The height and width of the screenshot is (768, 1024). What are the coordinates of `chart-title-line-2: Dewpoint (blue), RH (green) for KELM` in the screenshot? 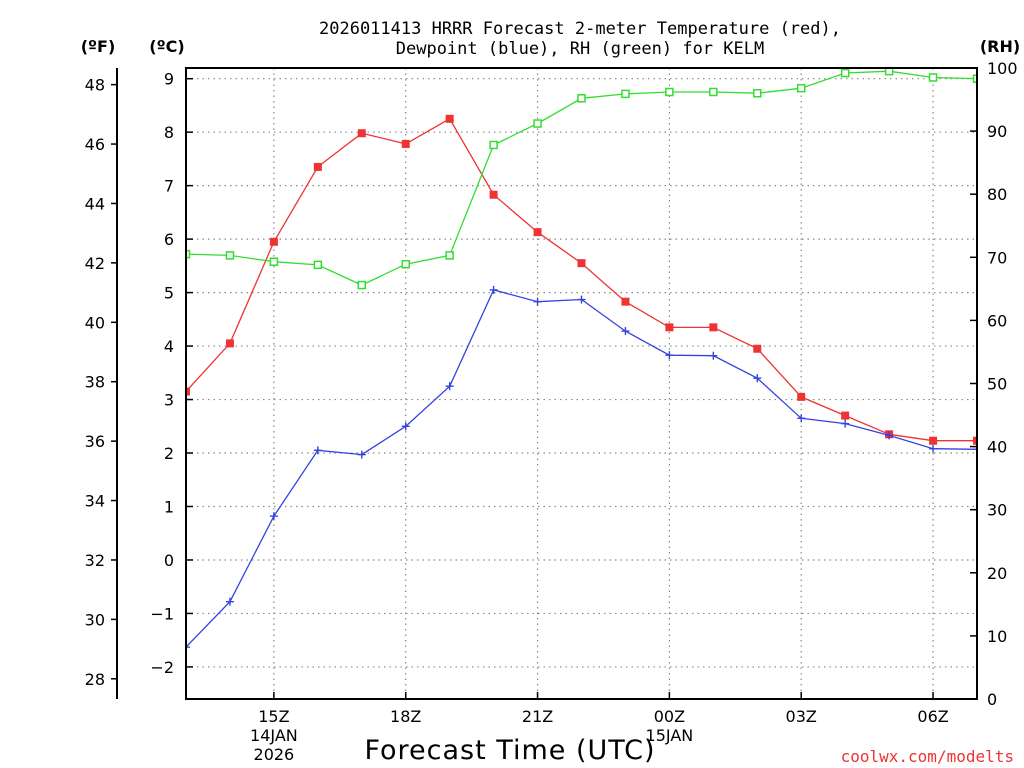 It's located at (580, 49).